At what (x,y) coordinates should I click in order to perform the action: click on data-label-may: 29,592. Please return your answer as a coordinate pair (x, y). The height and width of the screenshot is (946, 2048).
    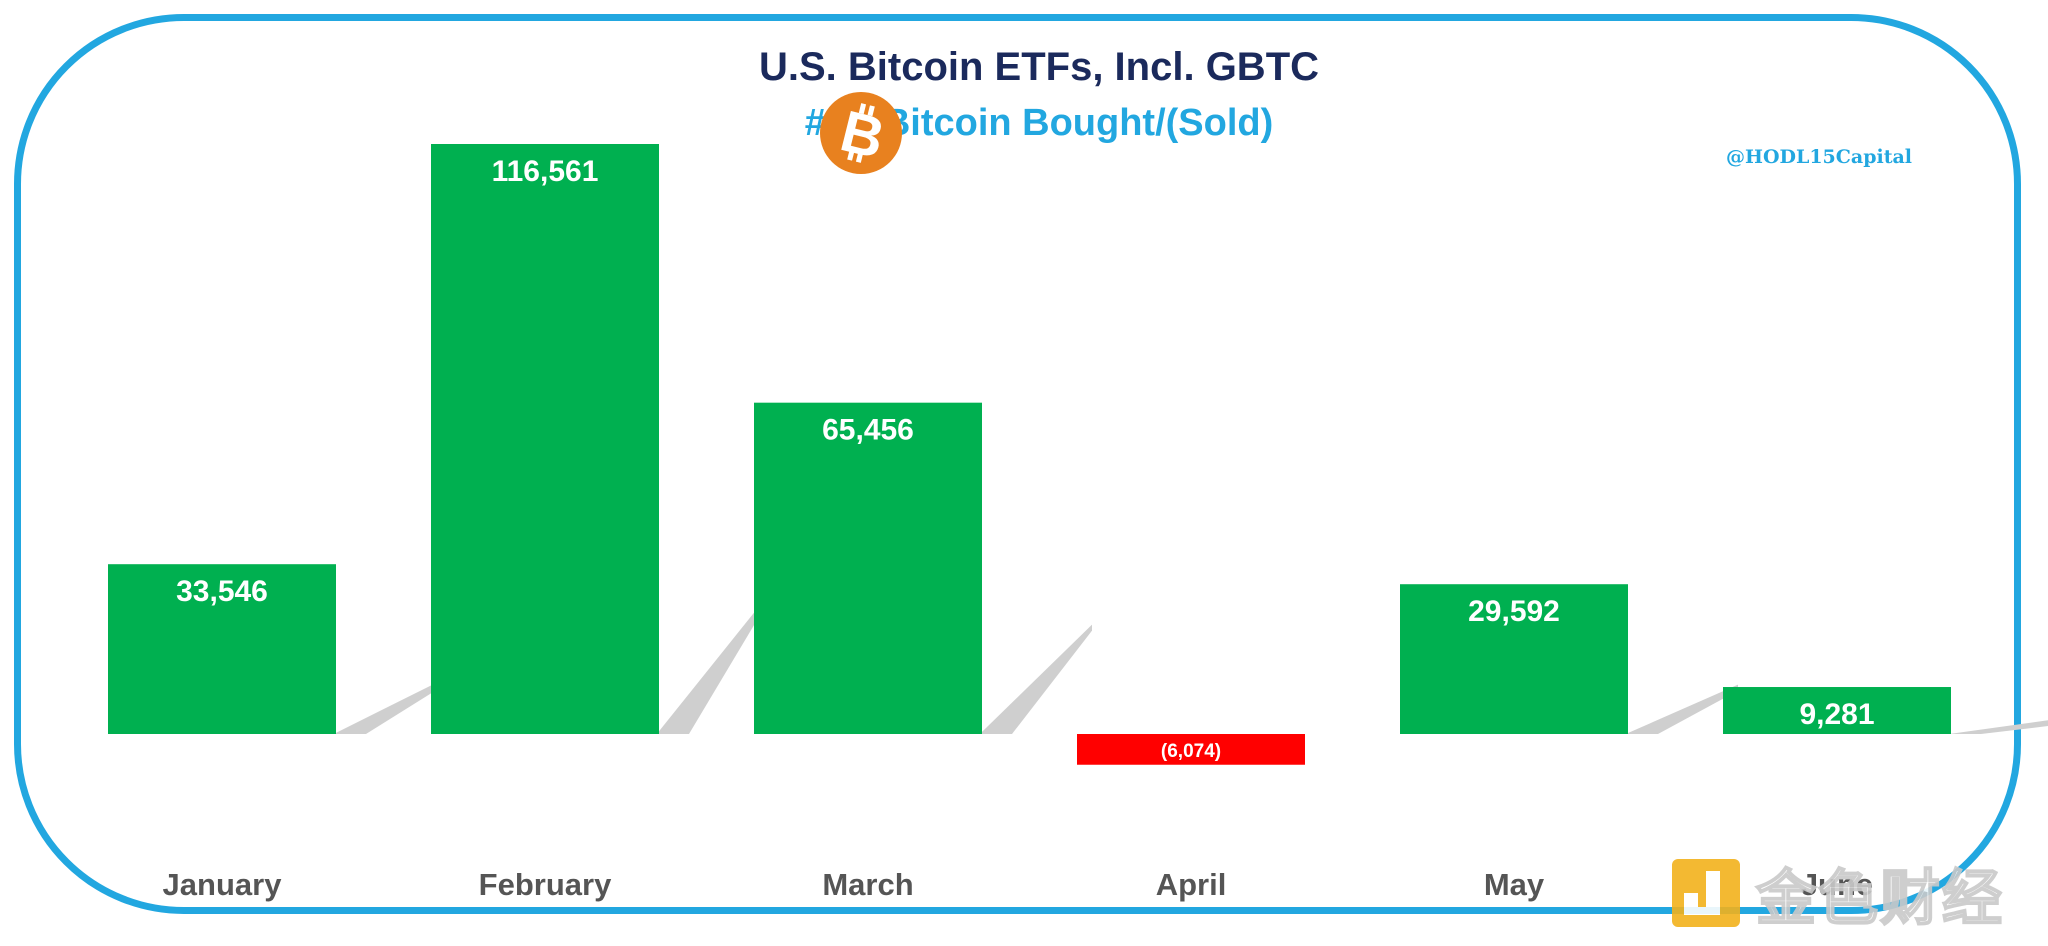
    Looking at the image, I should click on (1514, 611).